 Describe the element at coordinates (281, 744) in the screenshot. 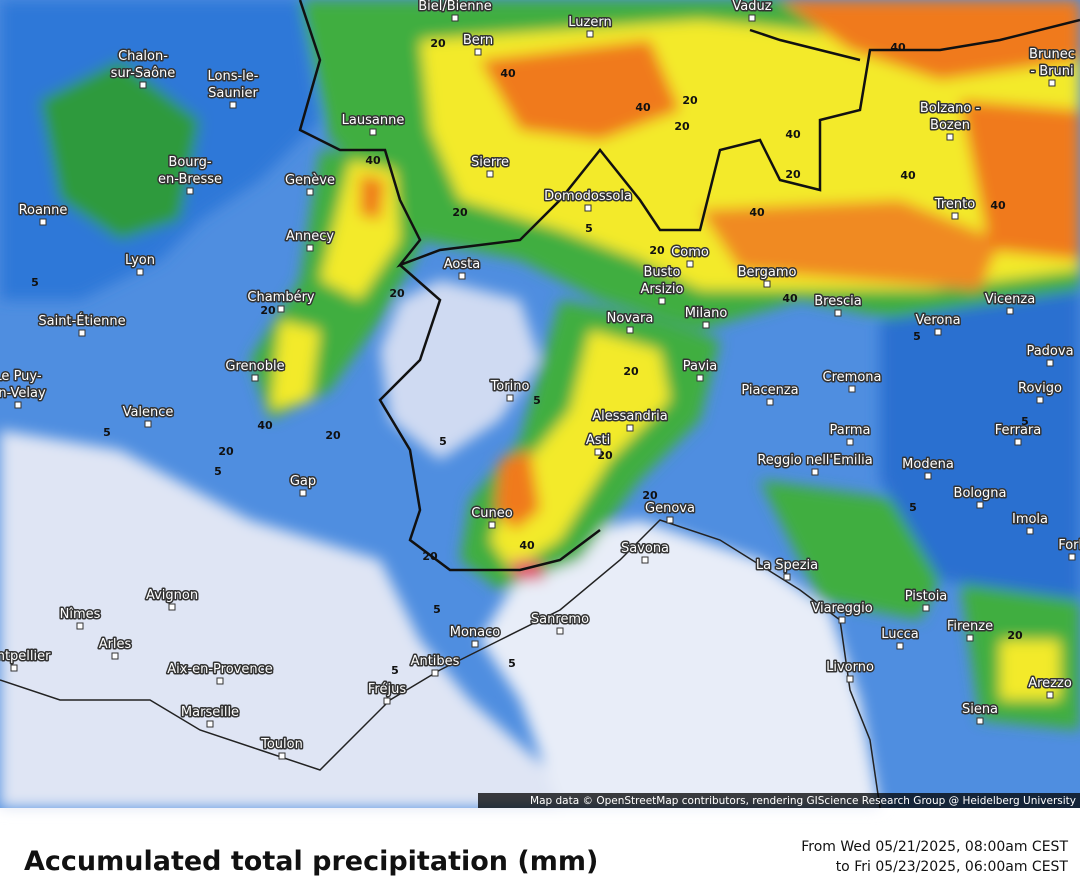

I see `city-label: Toulon` at that location.